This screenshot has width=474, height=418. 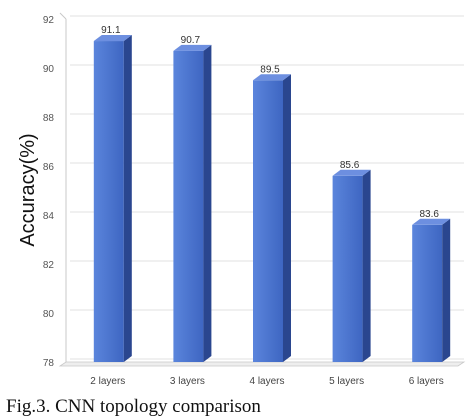 I want to click on y-tick-label: 86, so click(x=49, y=167).